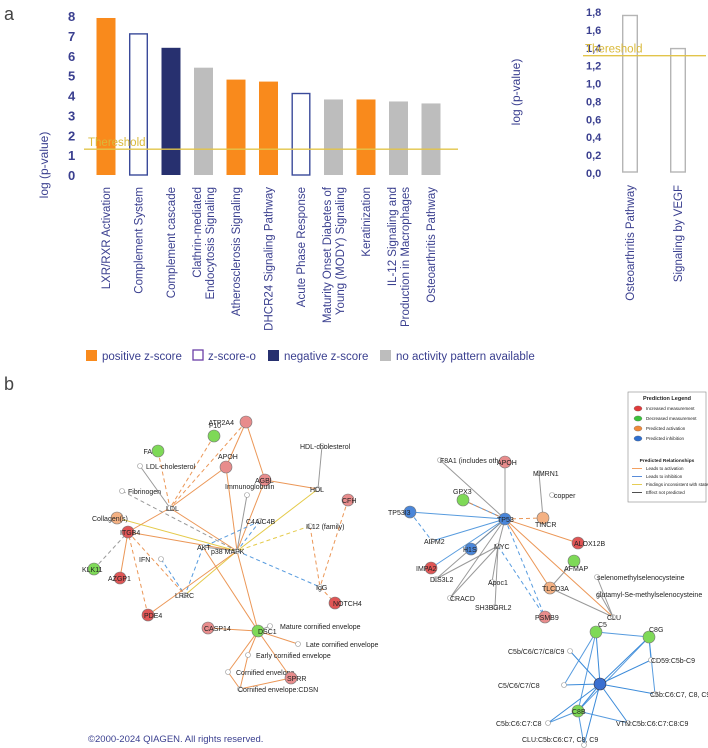  Describe the element at coordinates (536, 652) in the screenshot. I see `network-node-label: C5b/C6/C7/C8/C9` at that location.